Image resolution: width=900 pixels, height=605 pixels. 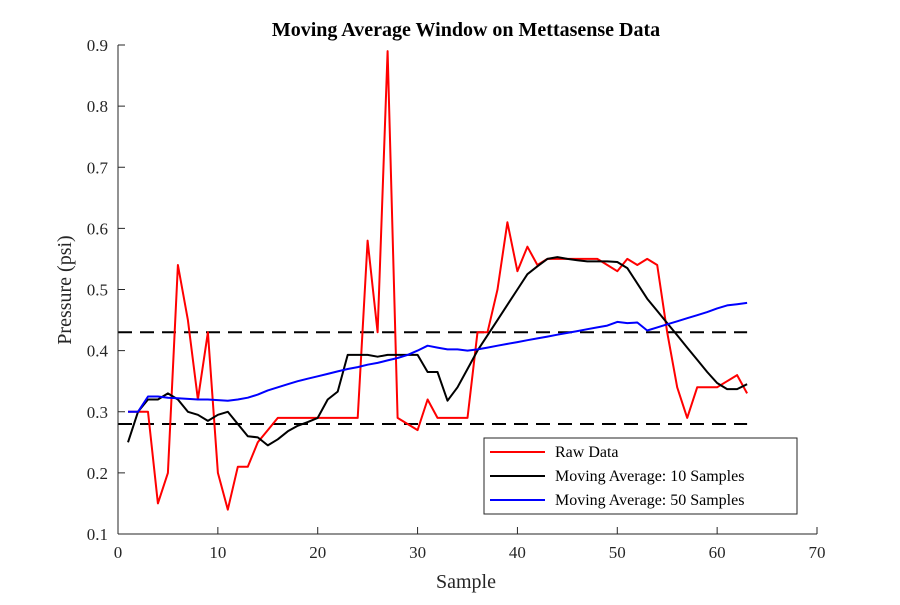 I want to click on y-tick-label: 0.6, so click(x=97, y=228).